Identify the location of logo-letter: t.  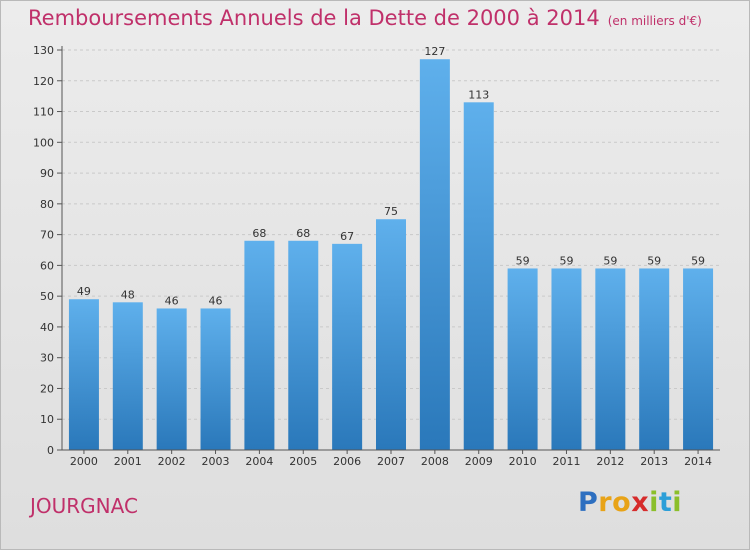
(665, 502).